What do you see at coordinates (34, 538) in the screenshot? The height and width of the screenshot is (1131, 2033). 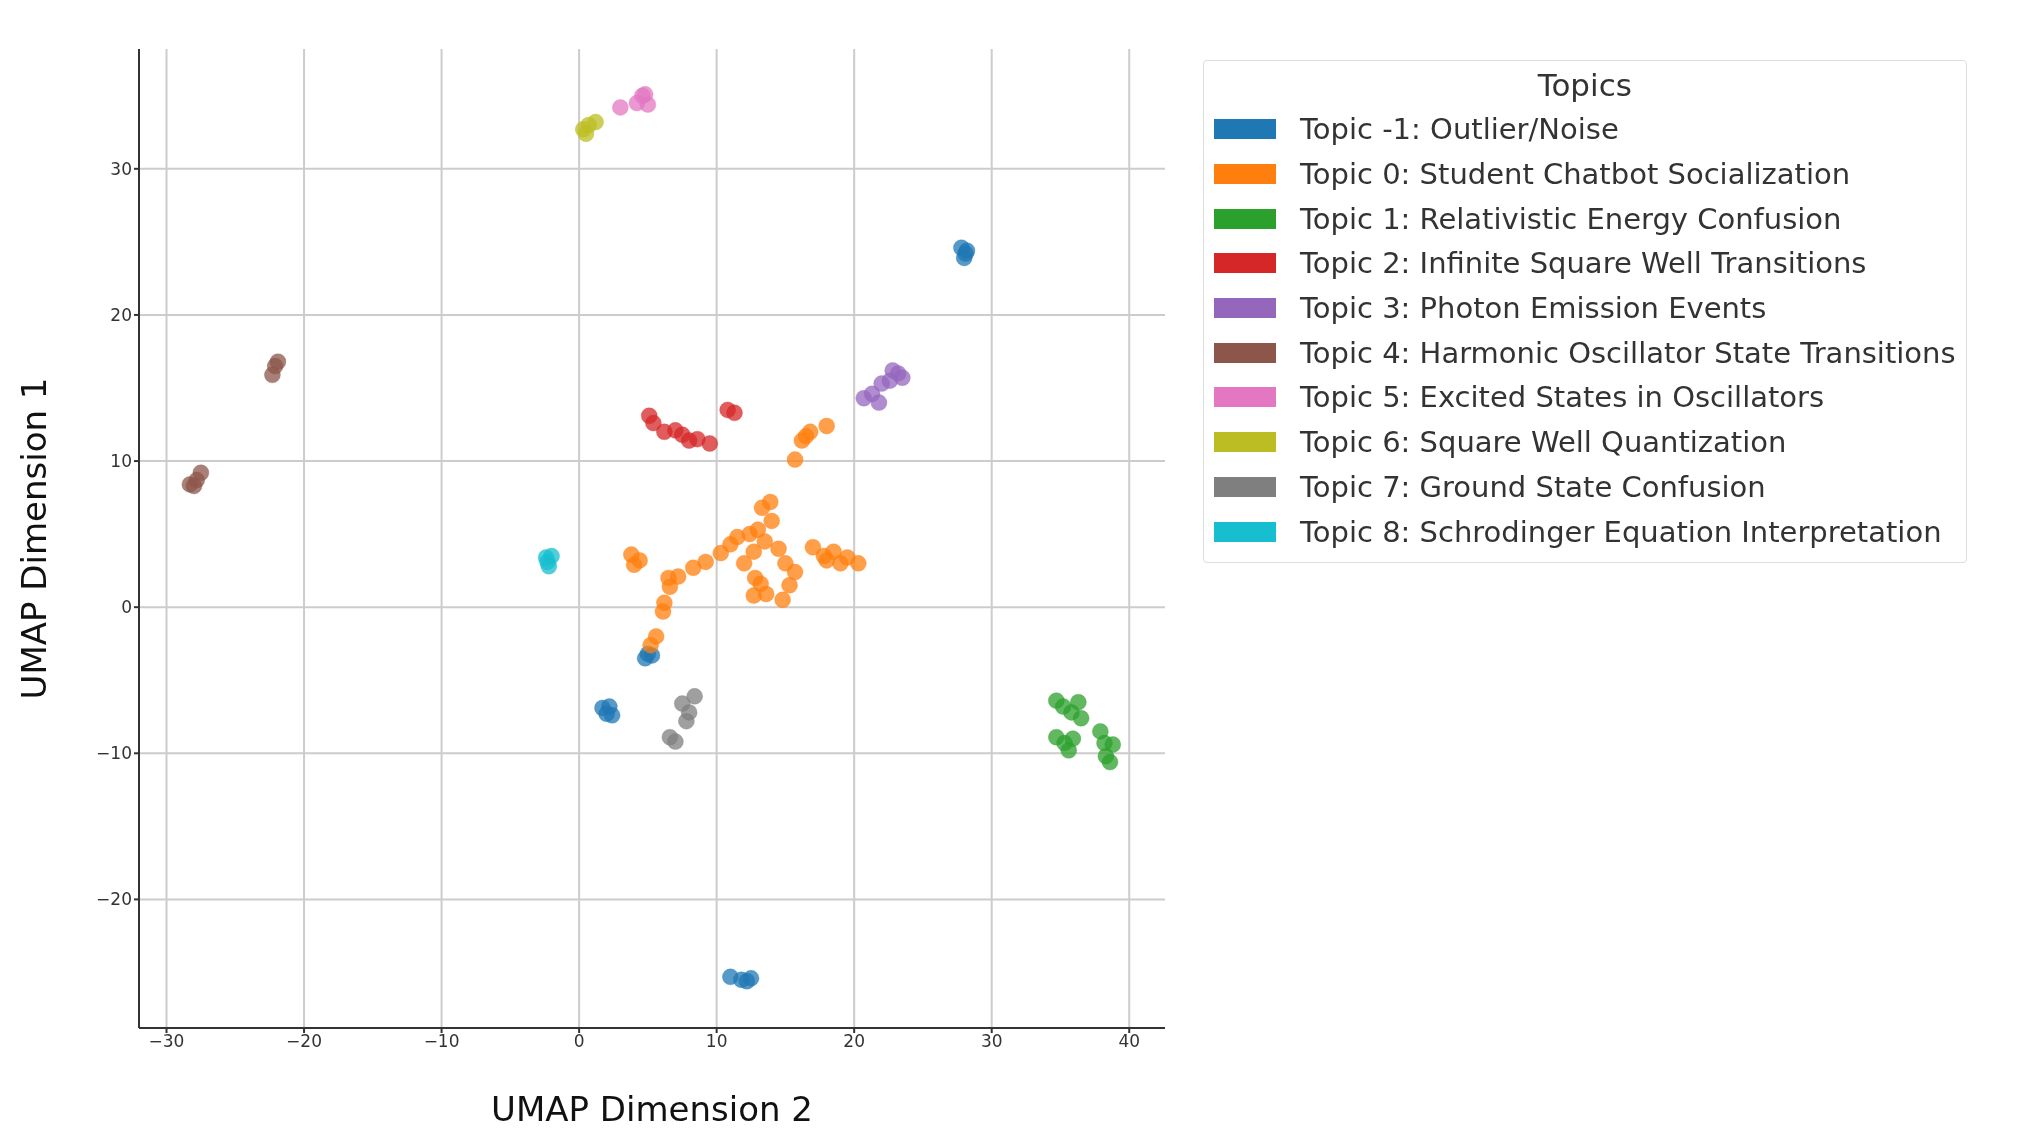 I see `y-axis-title: UMAP Dimension 1` at bounding box center [34, 538].